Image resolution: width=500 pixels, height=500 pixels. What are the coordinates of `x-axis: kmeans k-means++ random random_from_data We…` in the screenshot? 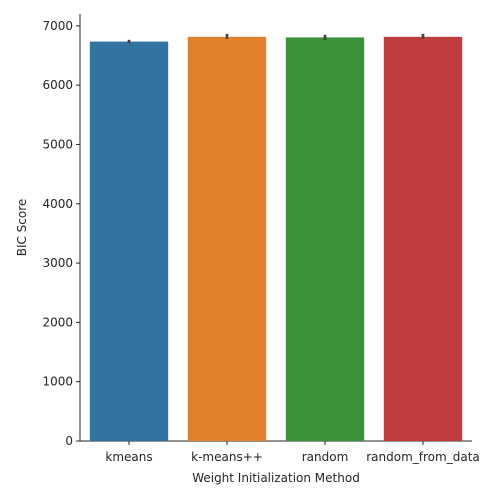 It's located at (280, 462).